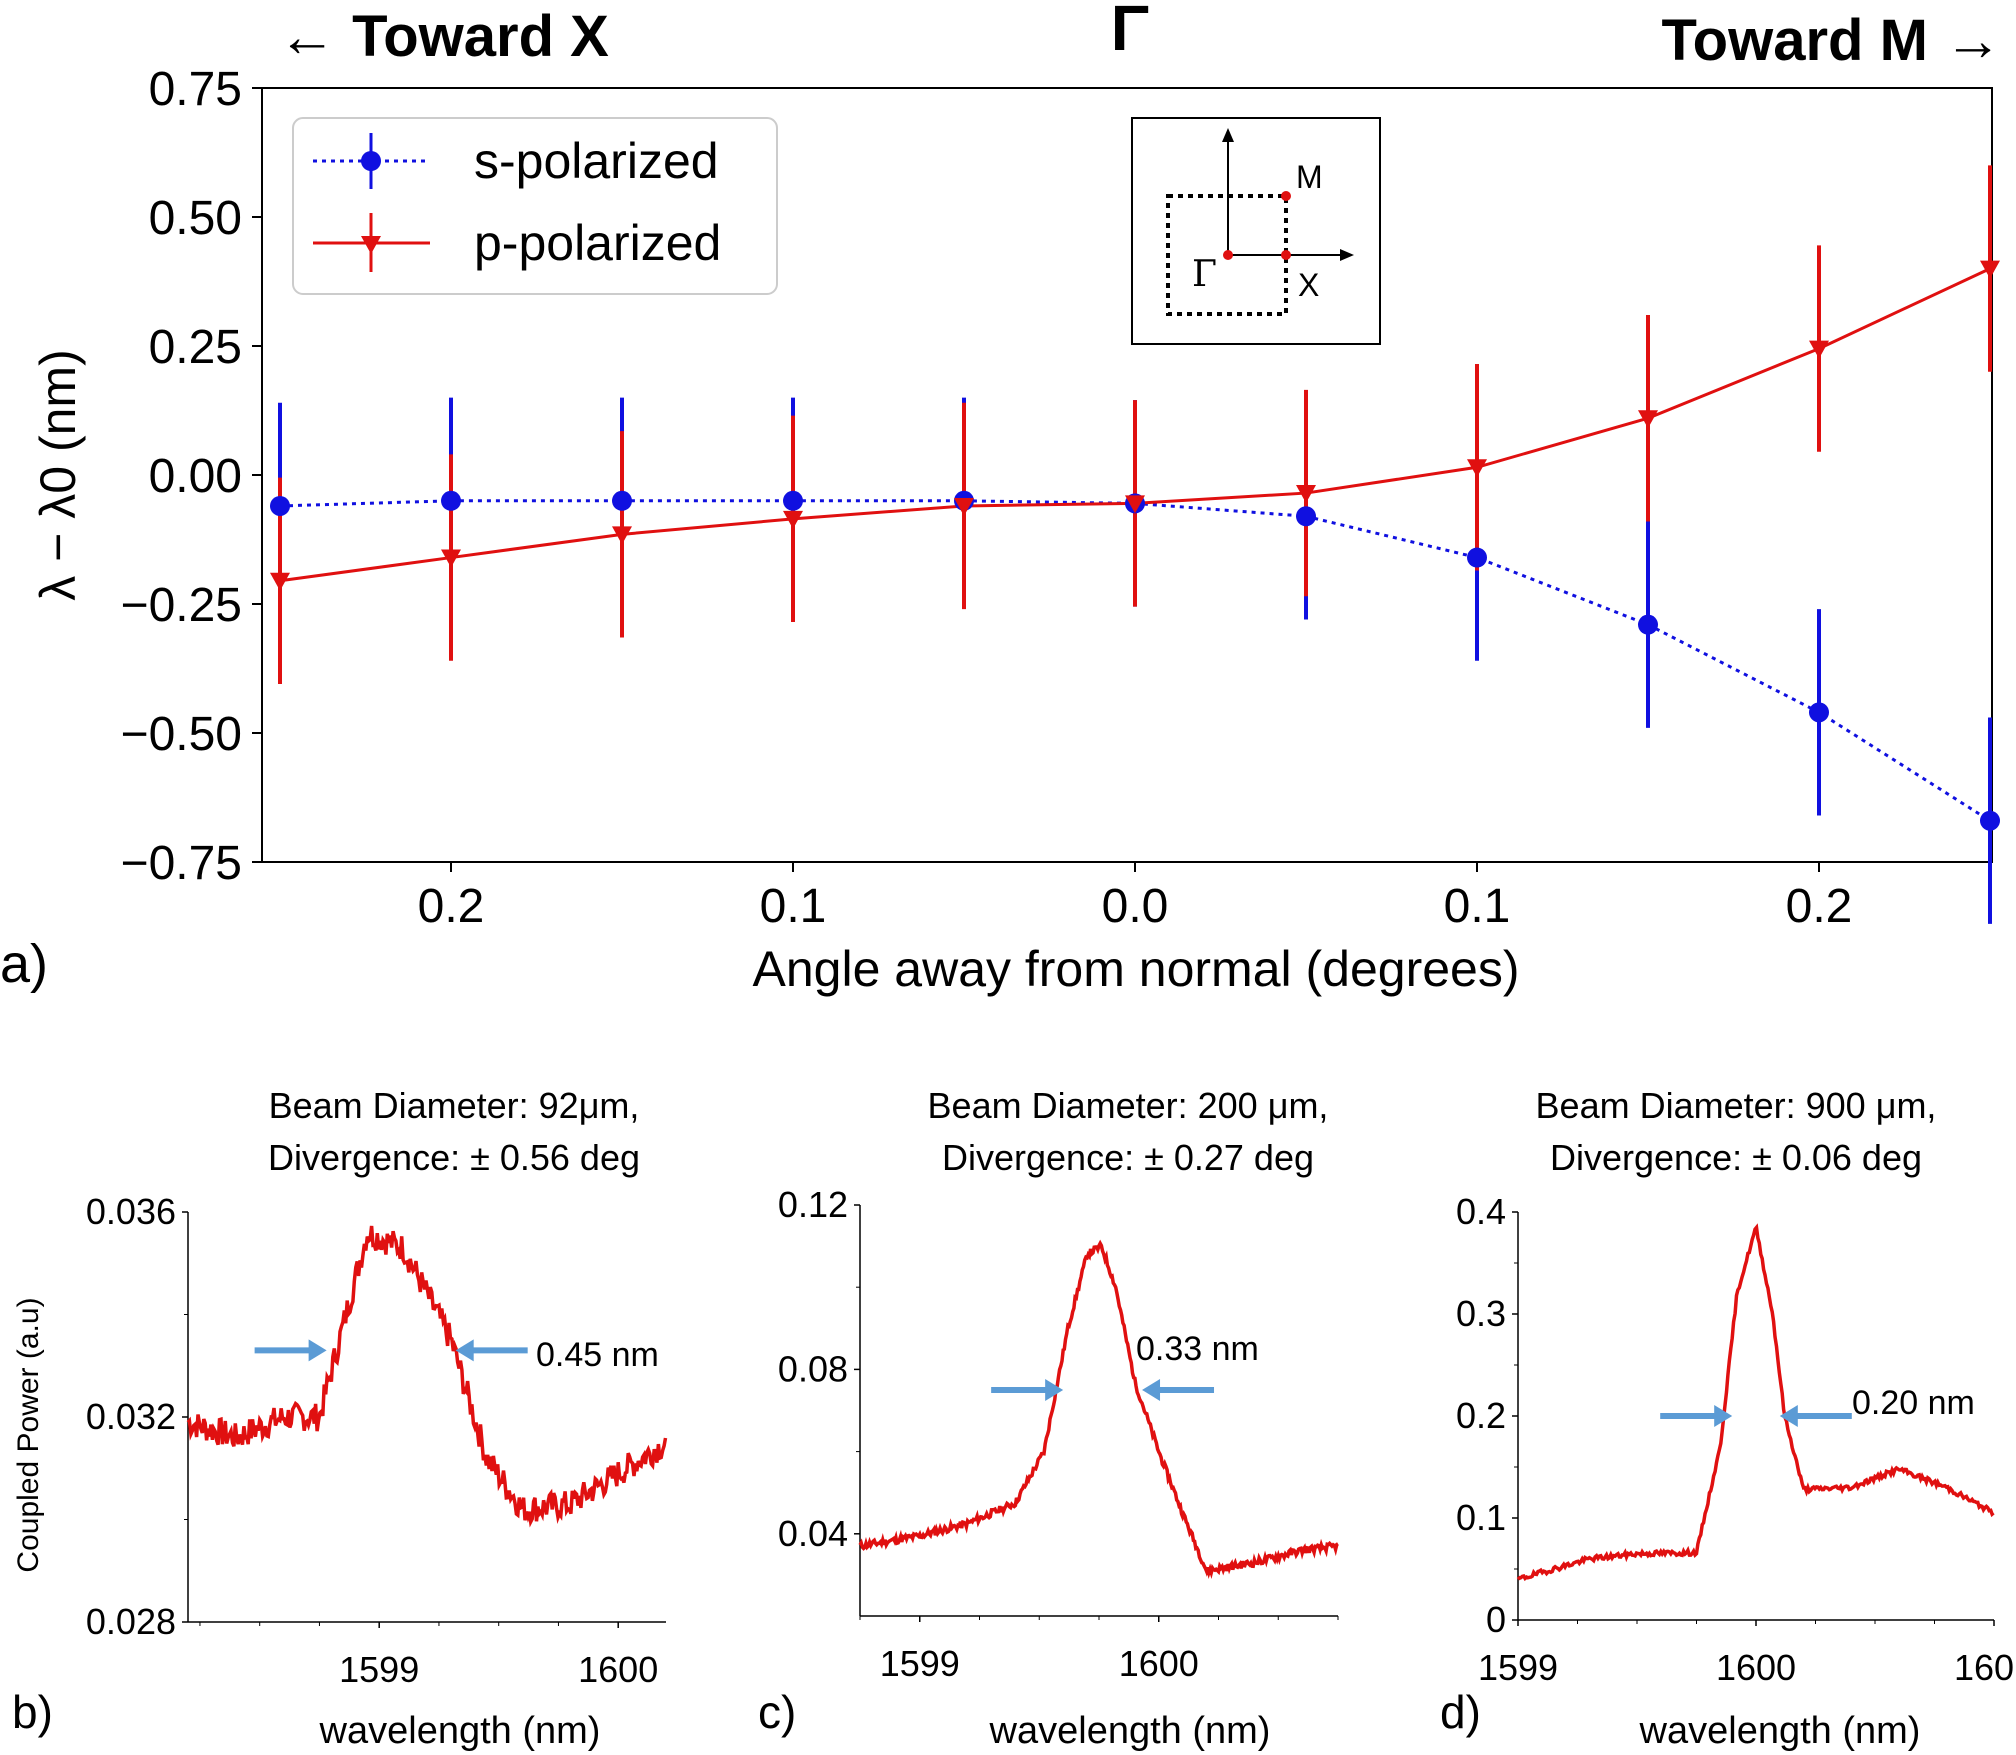 Image resolution: width=2016 pixels, height=1755 pixels. I want to click on toward-x-label: ← Toward X, so click(443, 36).